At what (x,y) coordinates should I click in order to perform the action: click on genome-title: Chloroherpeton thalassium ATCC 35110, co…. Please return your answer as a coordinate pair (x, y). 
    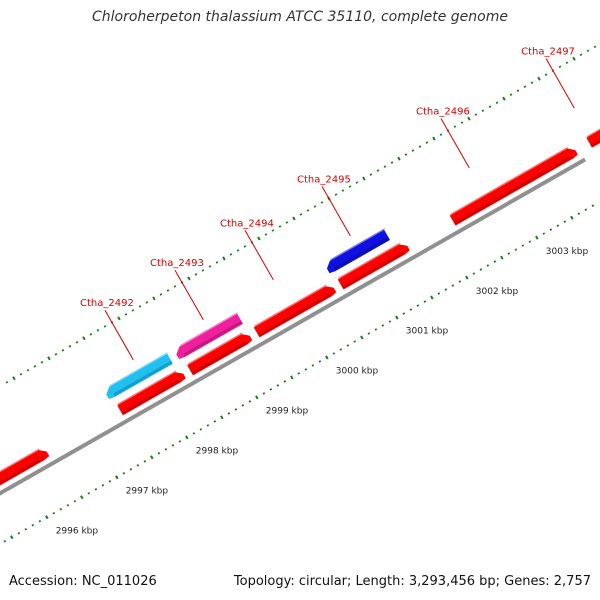
    Looking at the image, I should click on (300, 17).